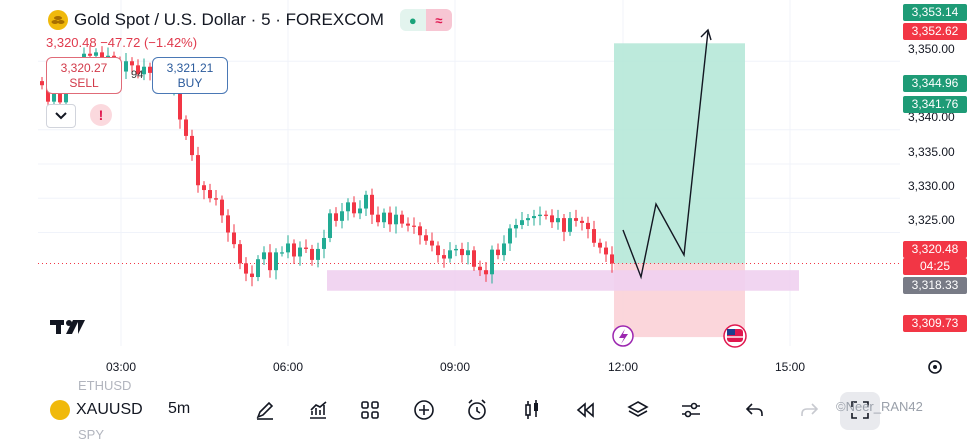 This screenshot has width=972, height=442. What do you see at coordinates (935, 285) in the screenshot?
I see `zone-price-label: 3,318.33` at bounding box center [935, 285].